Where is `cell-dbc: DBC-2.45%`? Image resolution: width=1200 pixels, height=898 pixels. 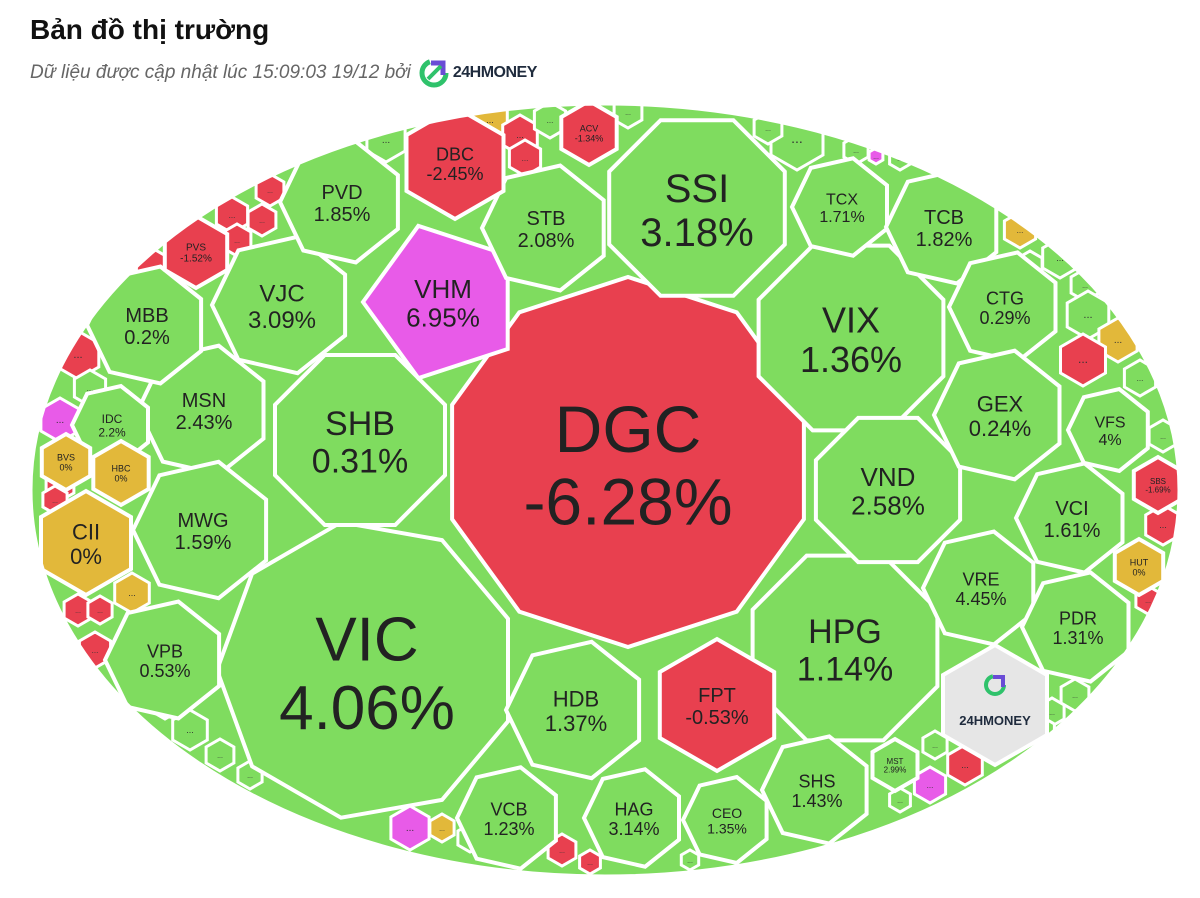
cell-dbc: DBC-2.45% is located at coordinates (455, 163).